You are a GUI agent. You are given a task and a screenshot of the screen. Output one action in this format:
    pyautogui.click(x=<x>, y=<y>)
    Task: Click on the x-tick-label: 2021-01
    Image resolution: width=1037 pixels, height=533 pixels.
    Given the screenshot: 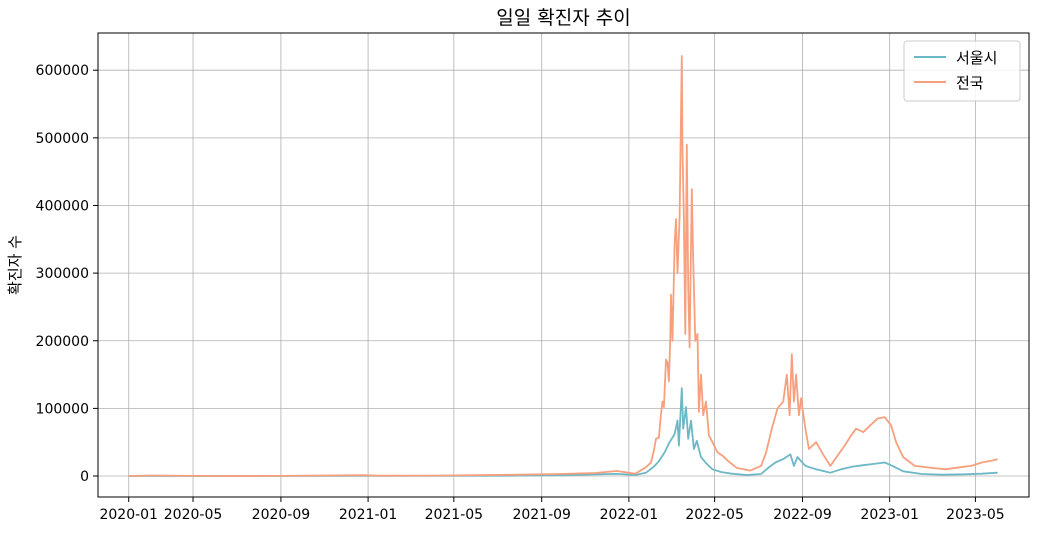 What is the action you would take?
    pyautogui.click(x=368, y=515)
    